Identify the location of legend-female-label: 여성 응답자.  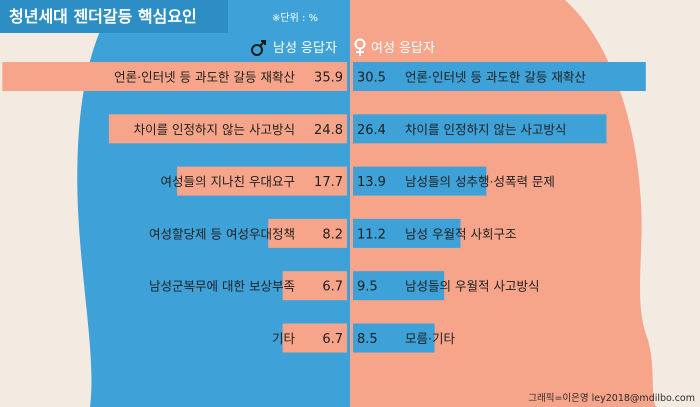
(403, 48).